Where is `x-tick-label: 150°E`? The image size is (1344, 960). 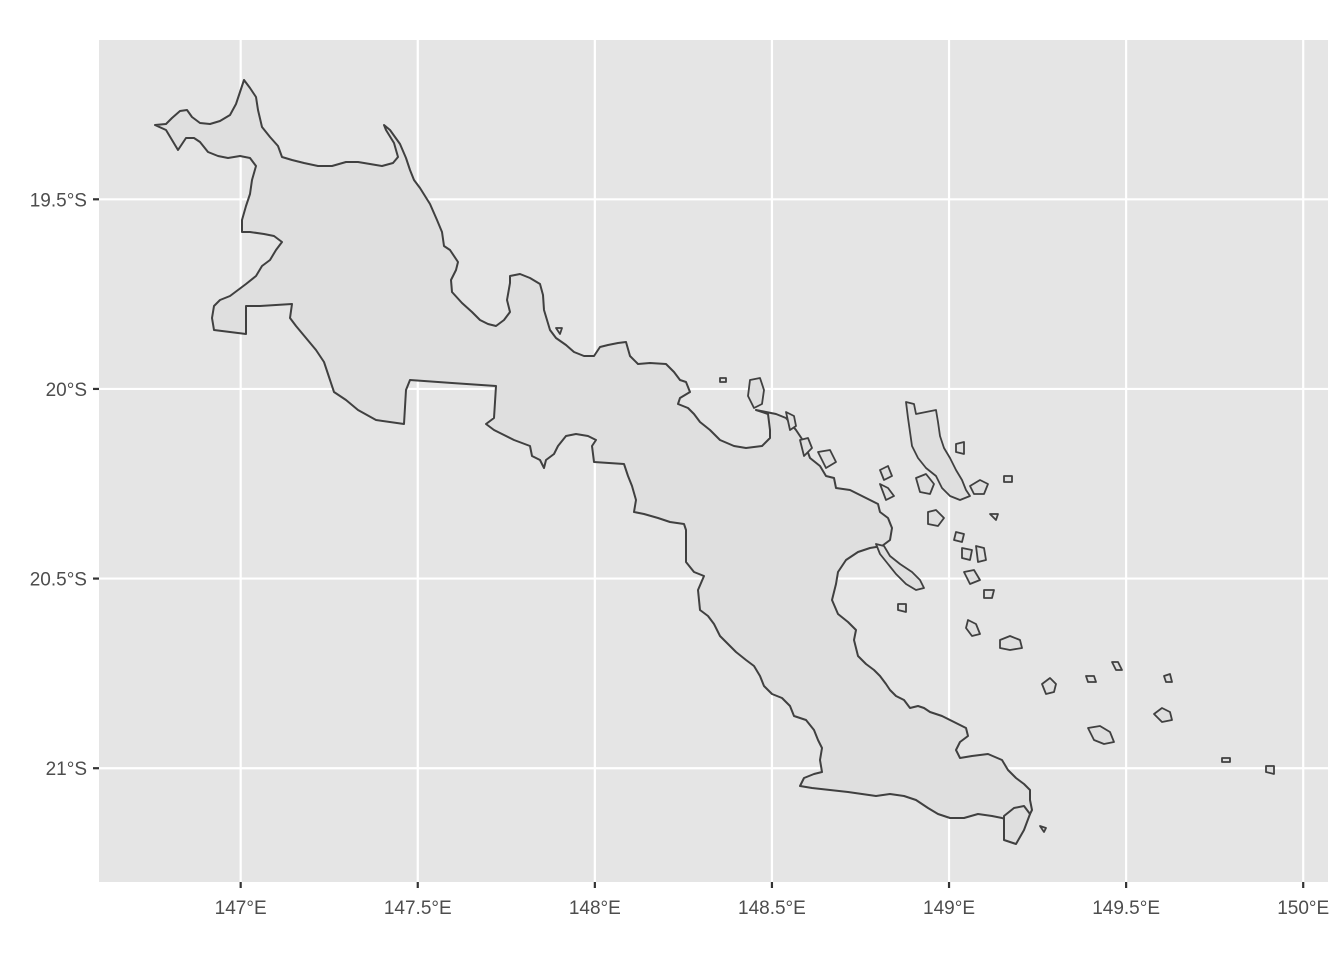
x-tick-label: 150°E is located at coordinates (1303, 908).